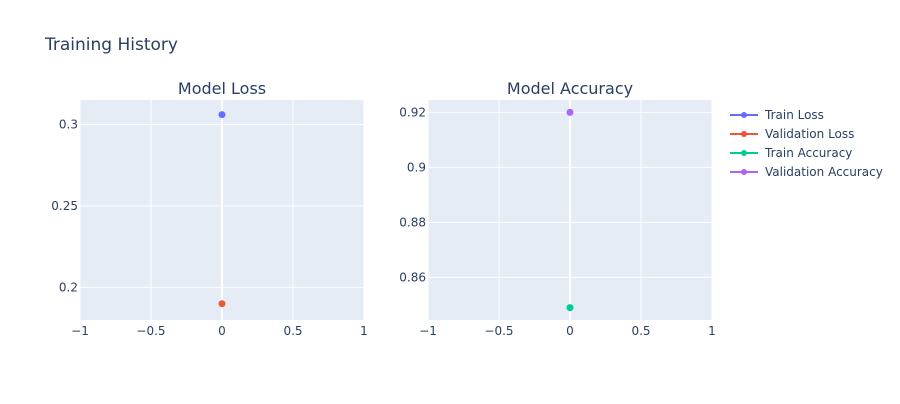 The width and height of the screenshot is (900, 404). Describe the element at coordinates (412, 112) in the screenshot. I see `y-tick-label: 0.92` at that location.